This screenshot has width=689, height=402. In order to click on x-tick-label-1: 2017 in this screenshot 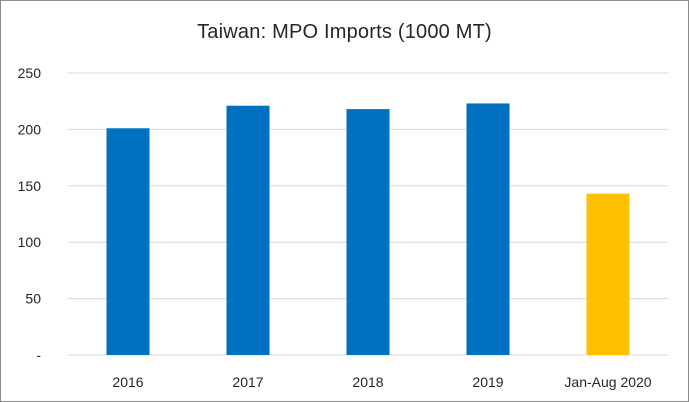, I will do `click(247, 382)`.